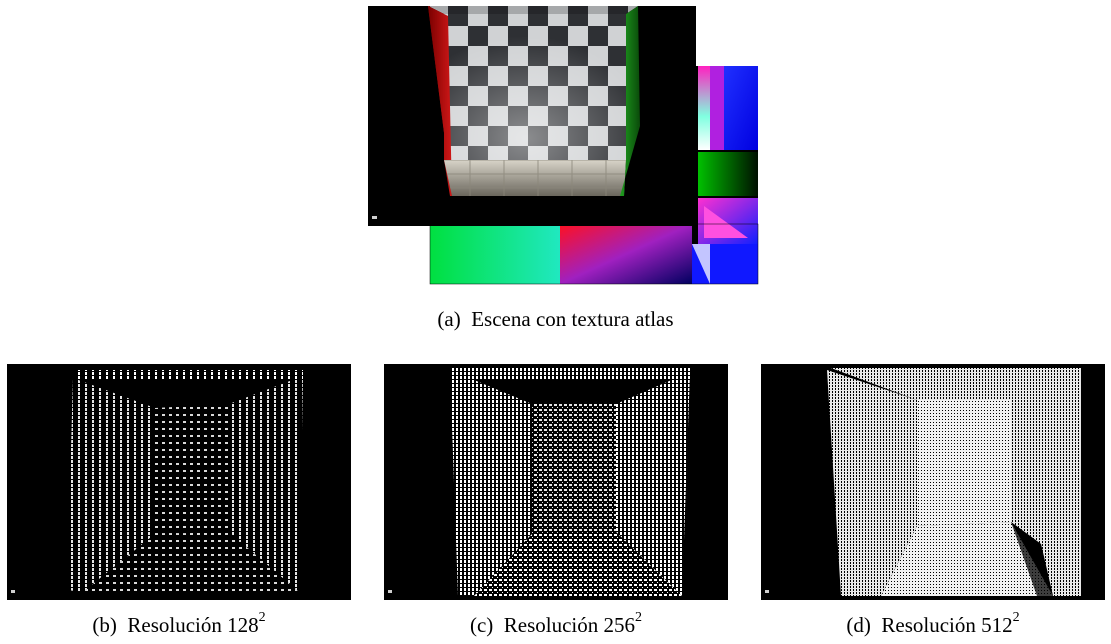 The image size is (1111, 644). What do you see at coordinates (104, 625) in the screenshot?
I see `caption-b-label: (b)` at bounding box center [104, 625].